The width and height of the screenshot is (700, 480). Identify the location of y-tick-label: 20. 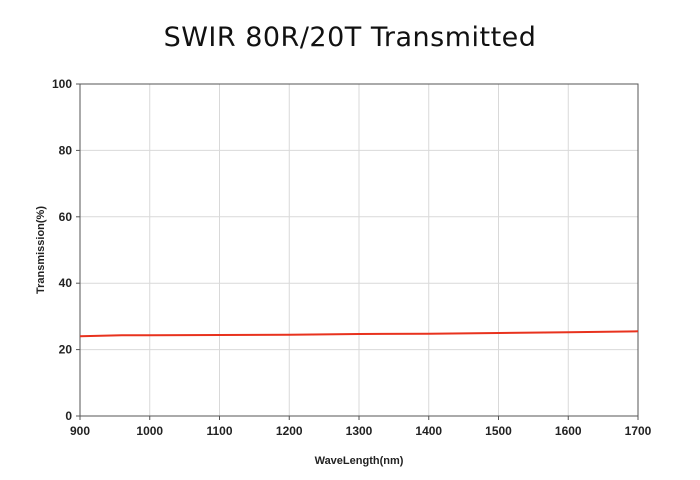
(66, 350).